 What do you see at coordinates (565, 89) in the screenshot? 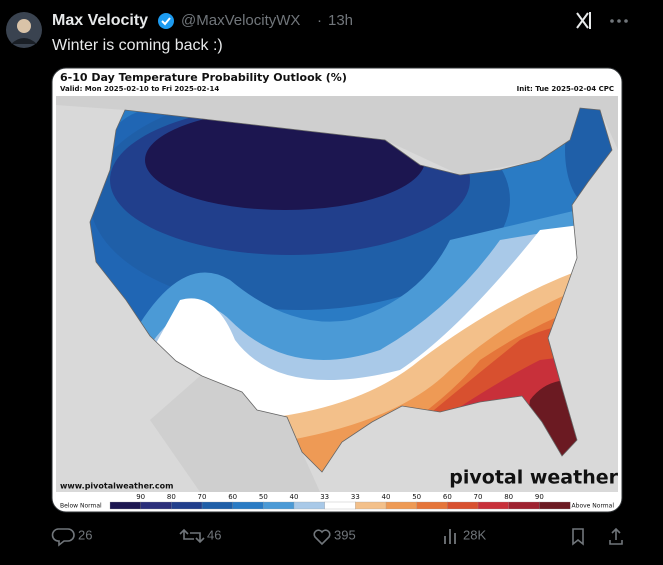
I see `map-init: Init: Tue 2025-02-04 CPC` at bounding box center [565, 89].